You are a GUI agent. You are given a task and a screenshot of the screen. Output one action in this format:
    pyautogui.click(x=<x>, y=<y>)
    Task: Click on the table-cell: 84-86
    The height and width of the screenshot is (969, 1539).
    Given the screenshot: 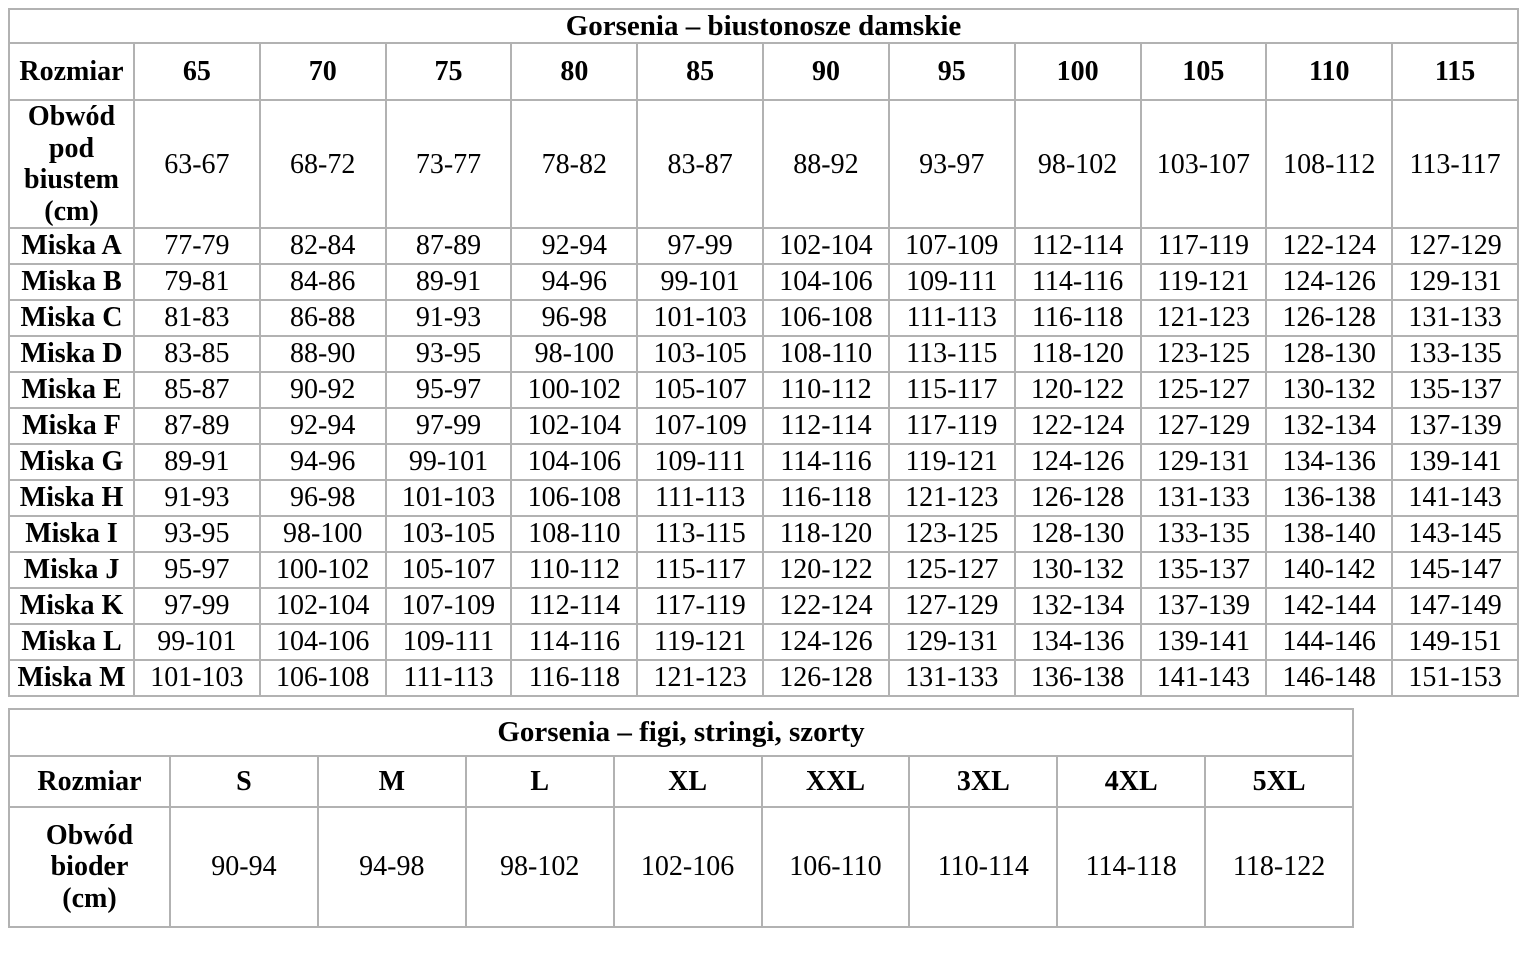 What is the action you would take?
    pyautogui.click(x=322, y=281)
    